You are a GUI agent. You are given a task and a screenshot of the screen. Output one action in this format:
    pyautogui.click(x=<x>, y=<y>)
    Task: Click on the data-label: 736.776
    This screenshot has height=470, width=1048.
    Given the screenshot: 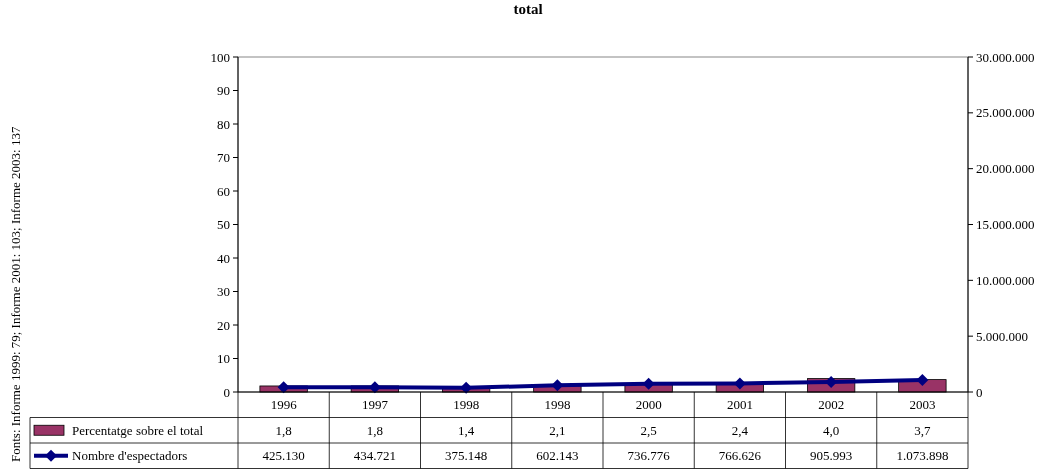 What is the action you would take?
    pyautogui.click(x=649, y=456)
    